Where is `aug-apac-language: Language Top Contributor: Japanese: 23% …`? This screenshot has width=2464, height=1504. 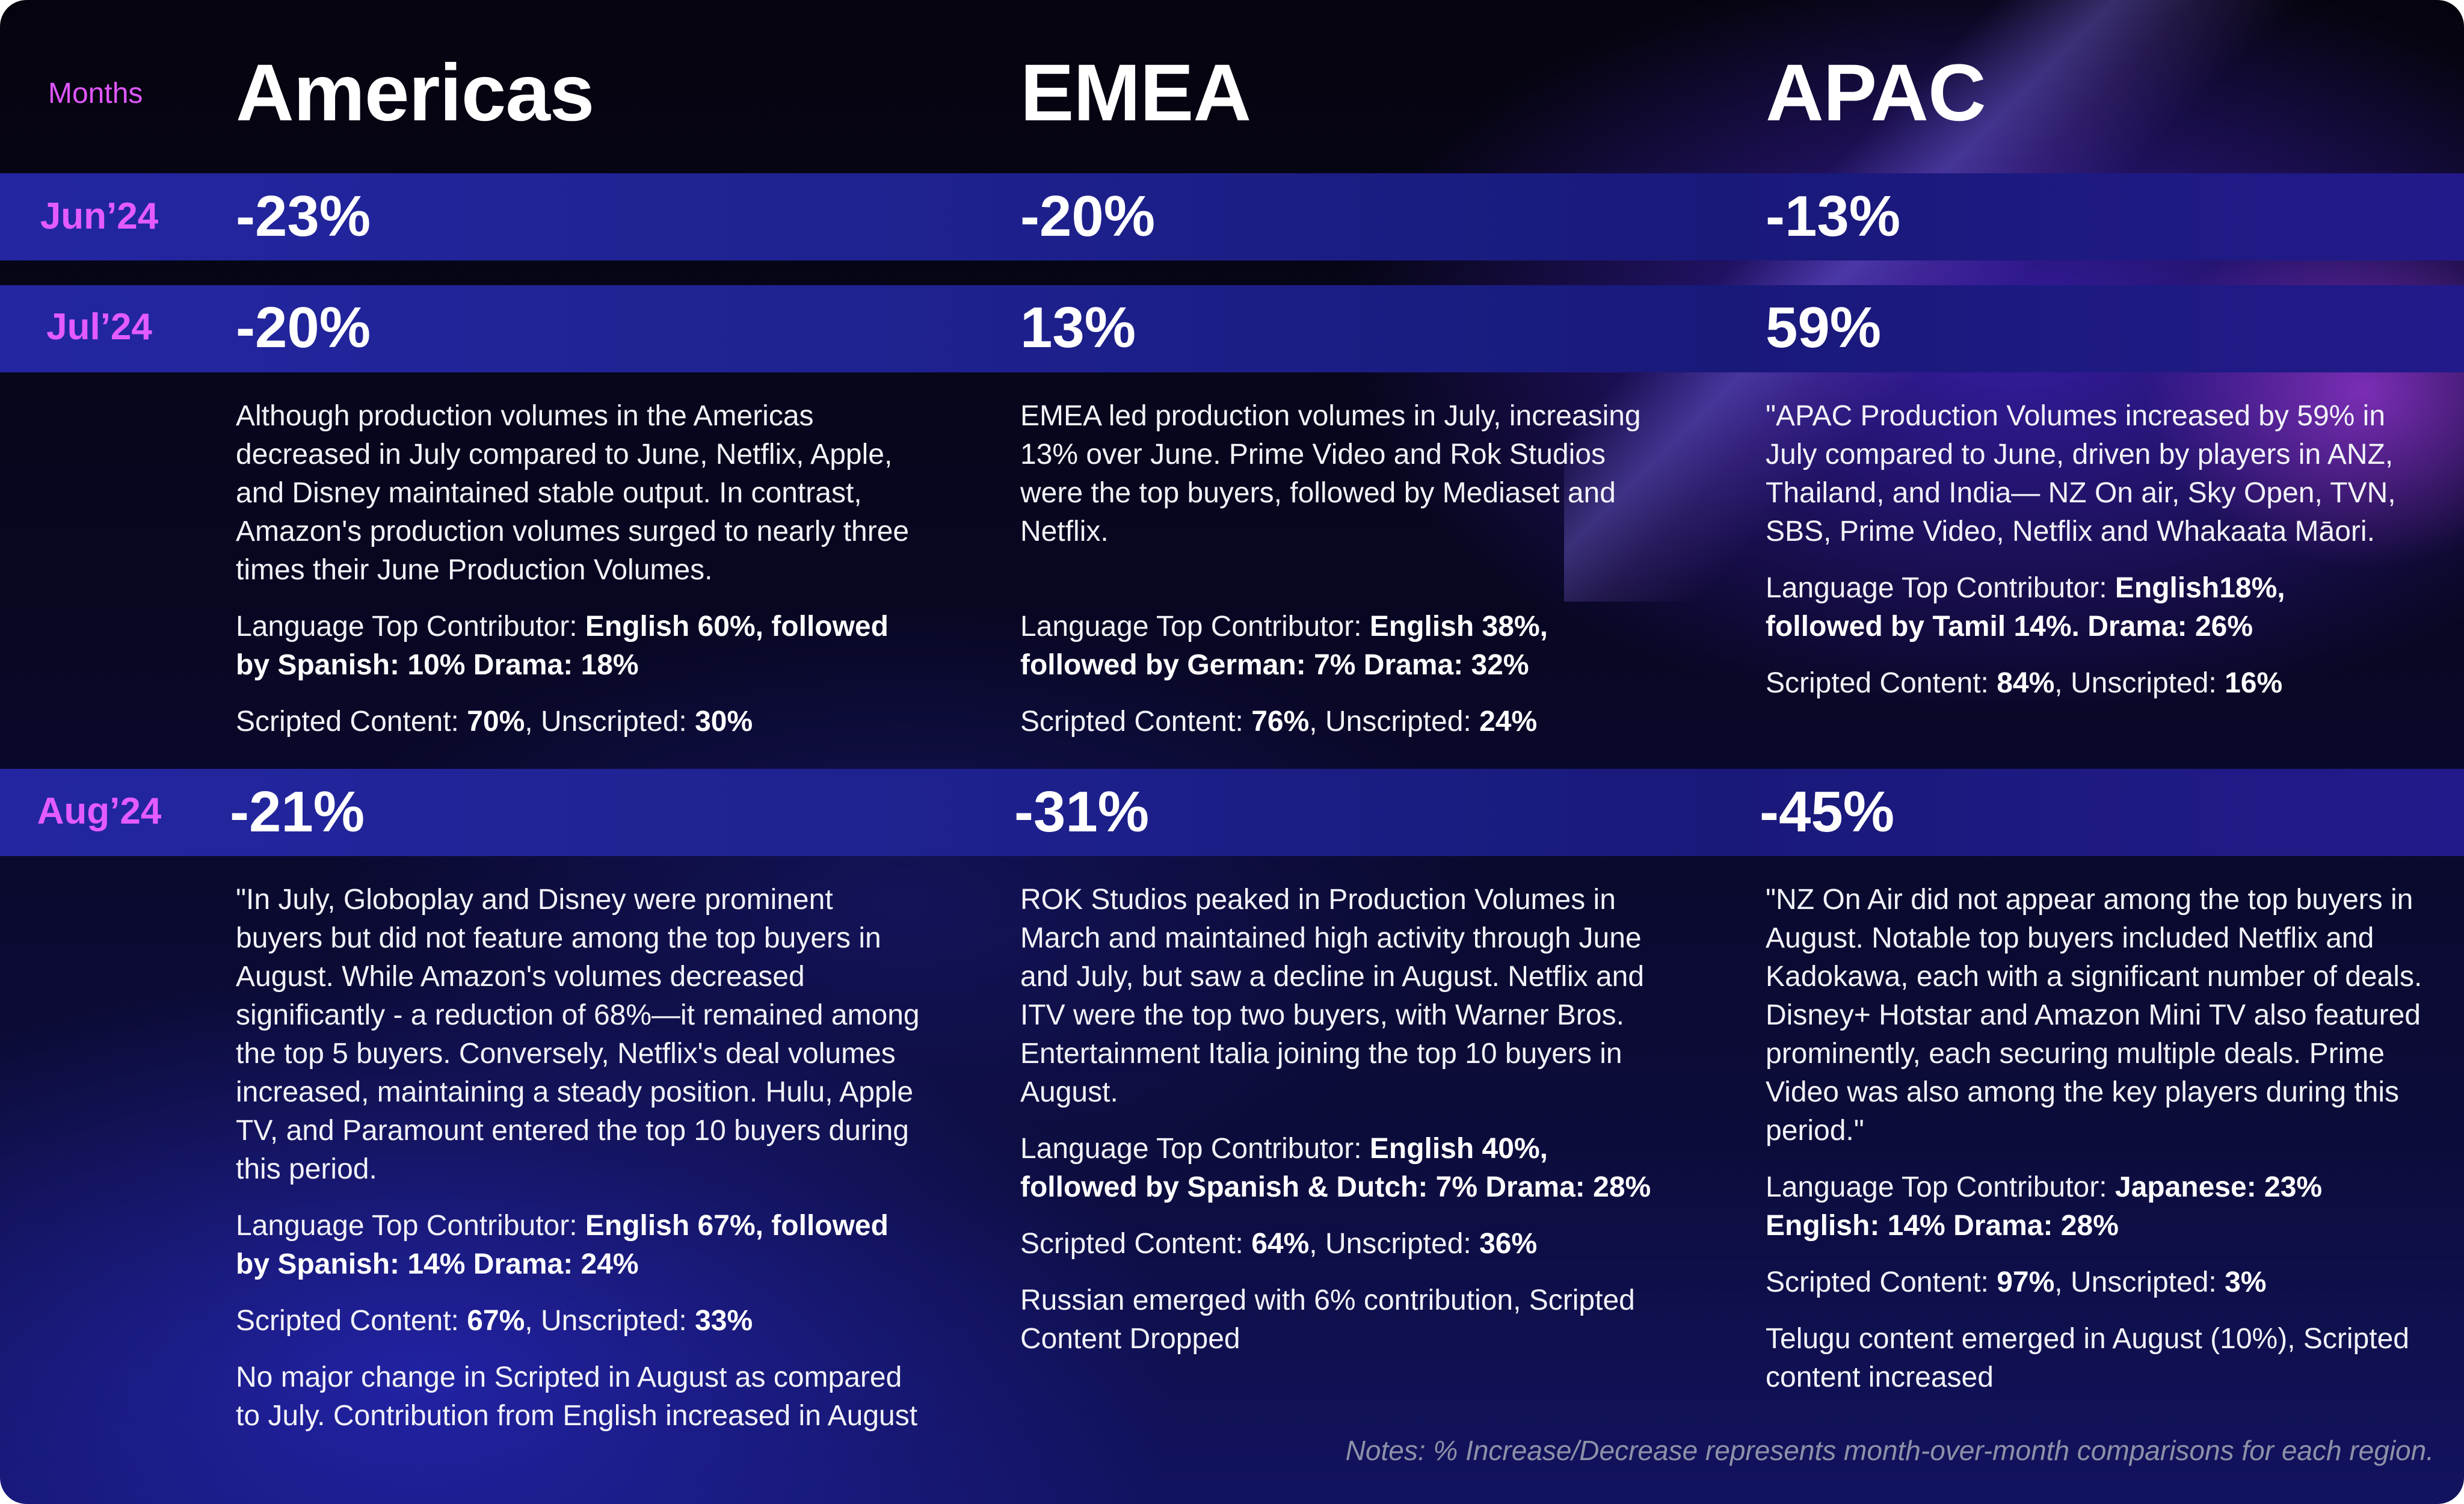
aug-apac-language: Language Top Contributor: Japanese: 23% … is located at coordinates (2044, 1206).